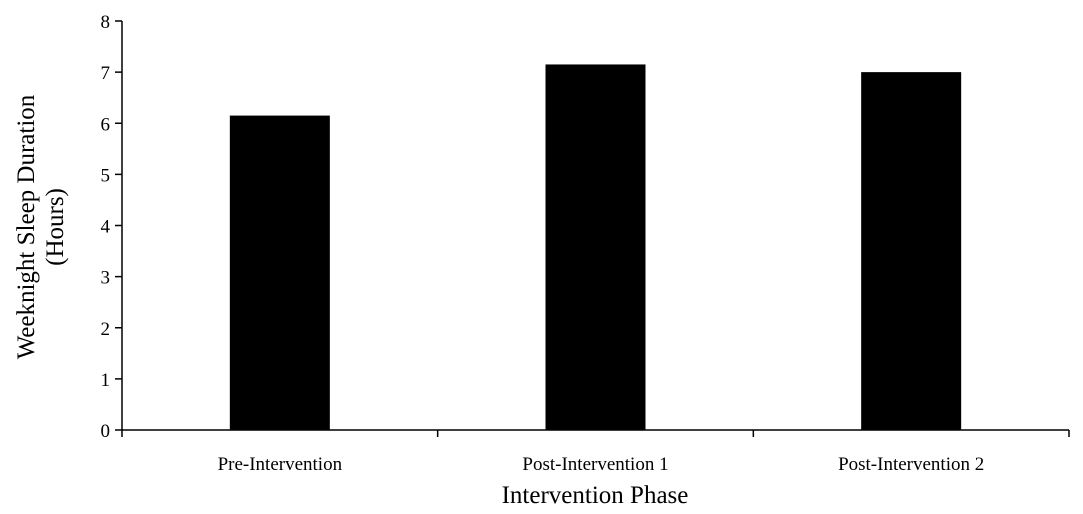  What do you see at coordinates (106, 175) in the screenshot?
I see `y-tick-label: 5` at bounding box center [106, 175].